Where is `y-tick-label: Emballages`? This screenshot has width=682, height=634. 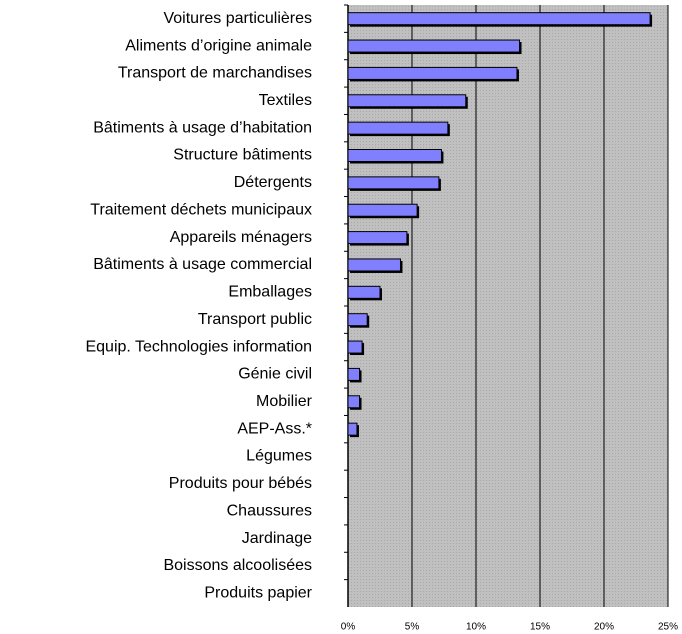 y-tick-label: Emballages is located at coordinates (270, 292).